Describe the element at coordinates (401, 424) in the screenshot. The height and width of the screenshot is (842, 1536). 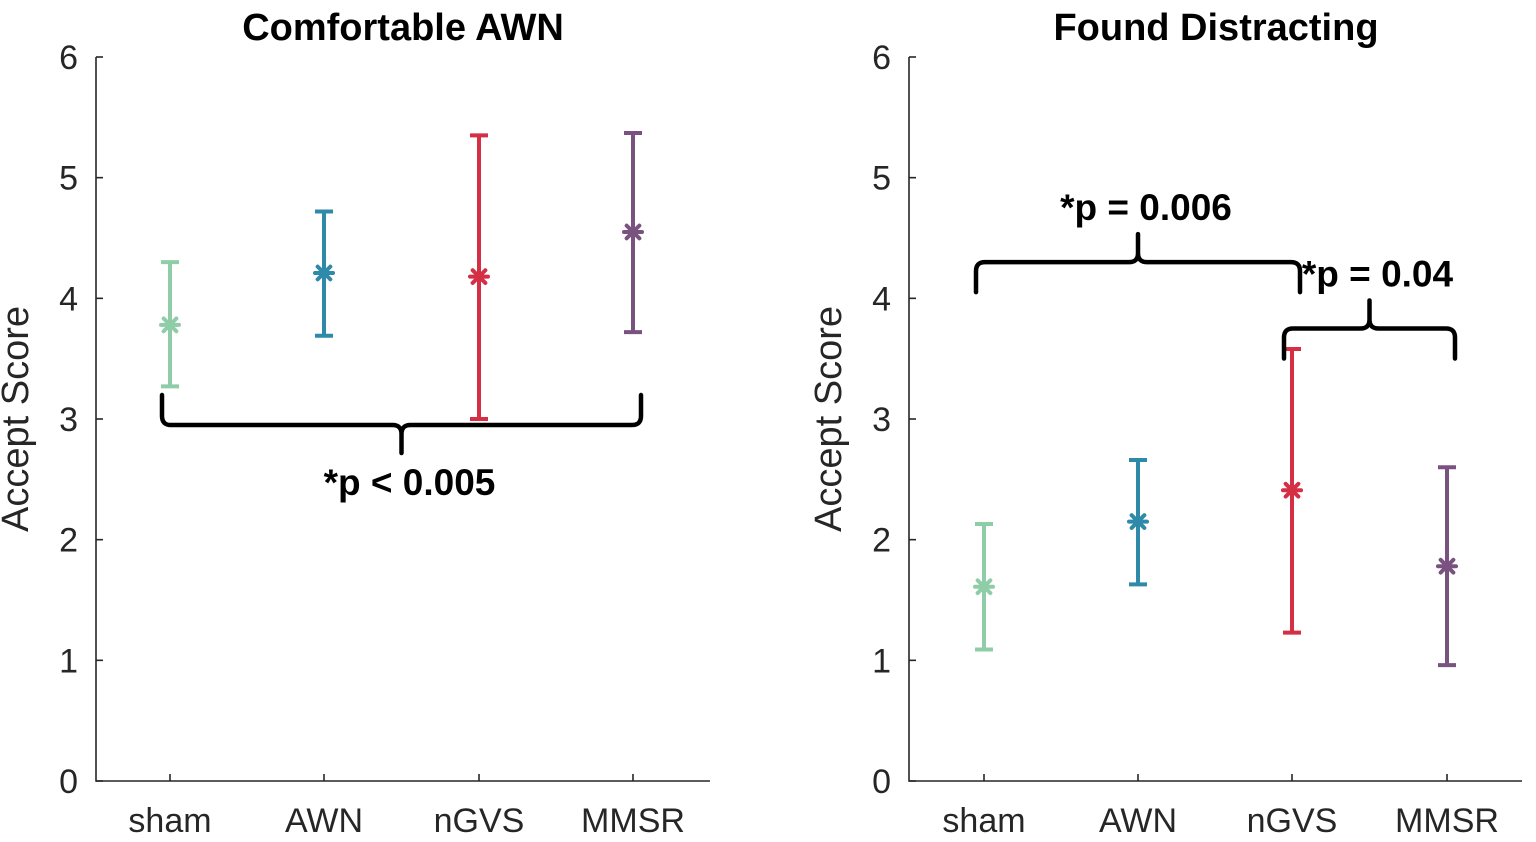
I see `significance-brace-sham-mmsr` at that location.